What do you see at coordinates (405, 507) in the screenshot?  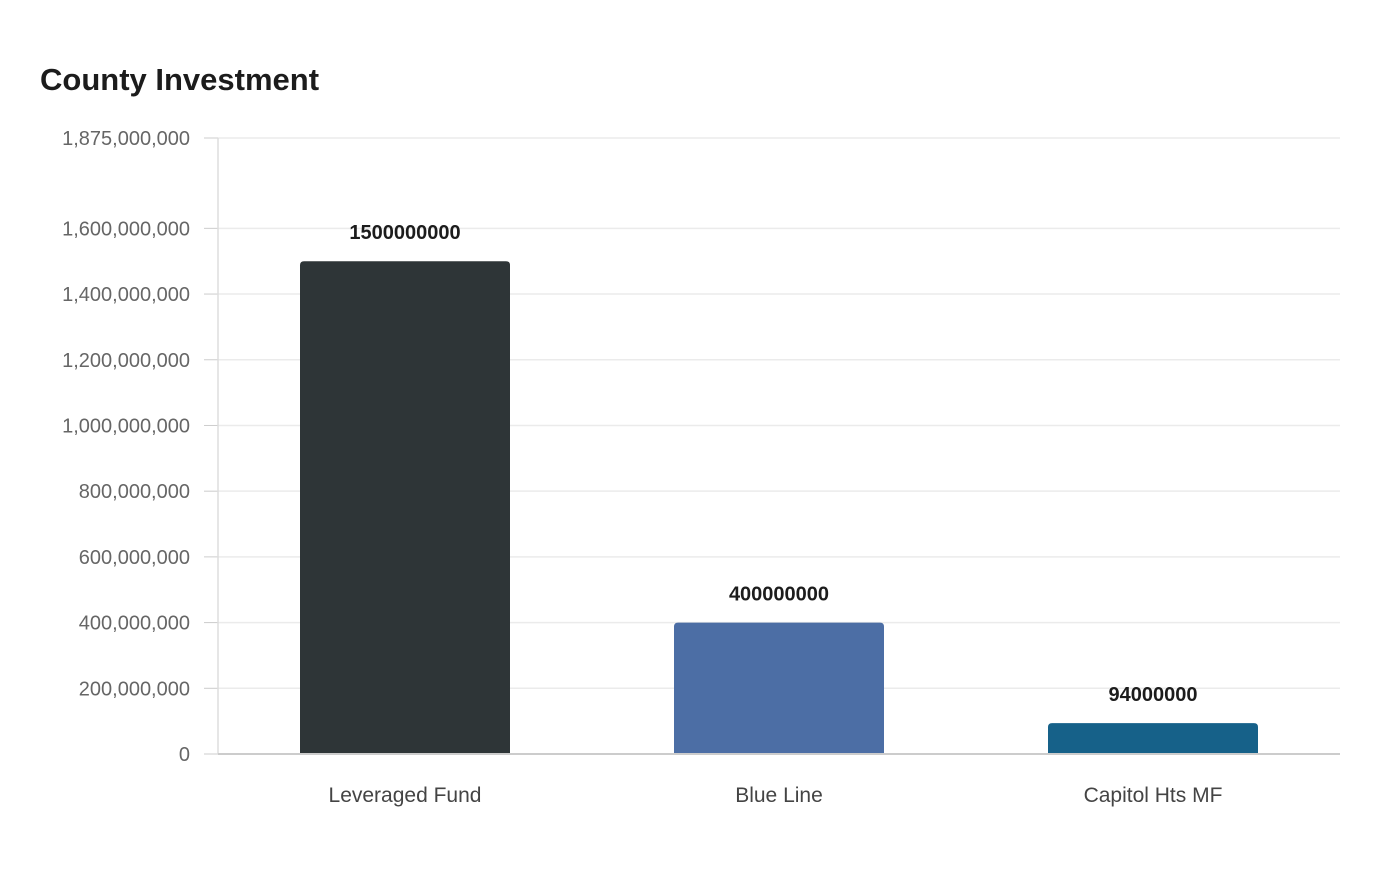 I see `bar-leveraged-fund` at bounding box center [405, 507].